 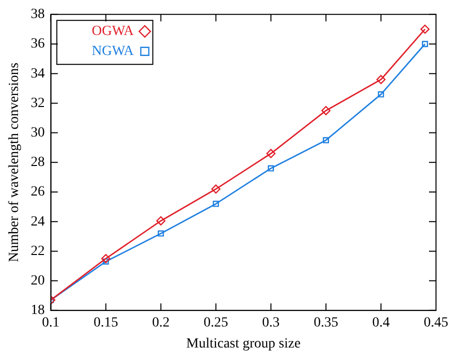 What do you see at coordinates (37, 162) in the screenshot?
I see `y-tick-label: 28` at bounding box center [37, 162].